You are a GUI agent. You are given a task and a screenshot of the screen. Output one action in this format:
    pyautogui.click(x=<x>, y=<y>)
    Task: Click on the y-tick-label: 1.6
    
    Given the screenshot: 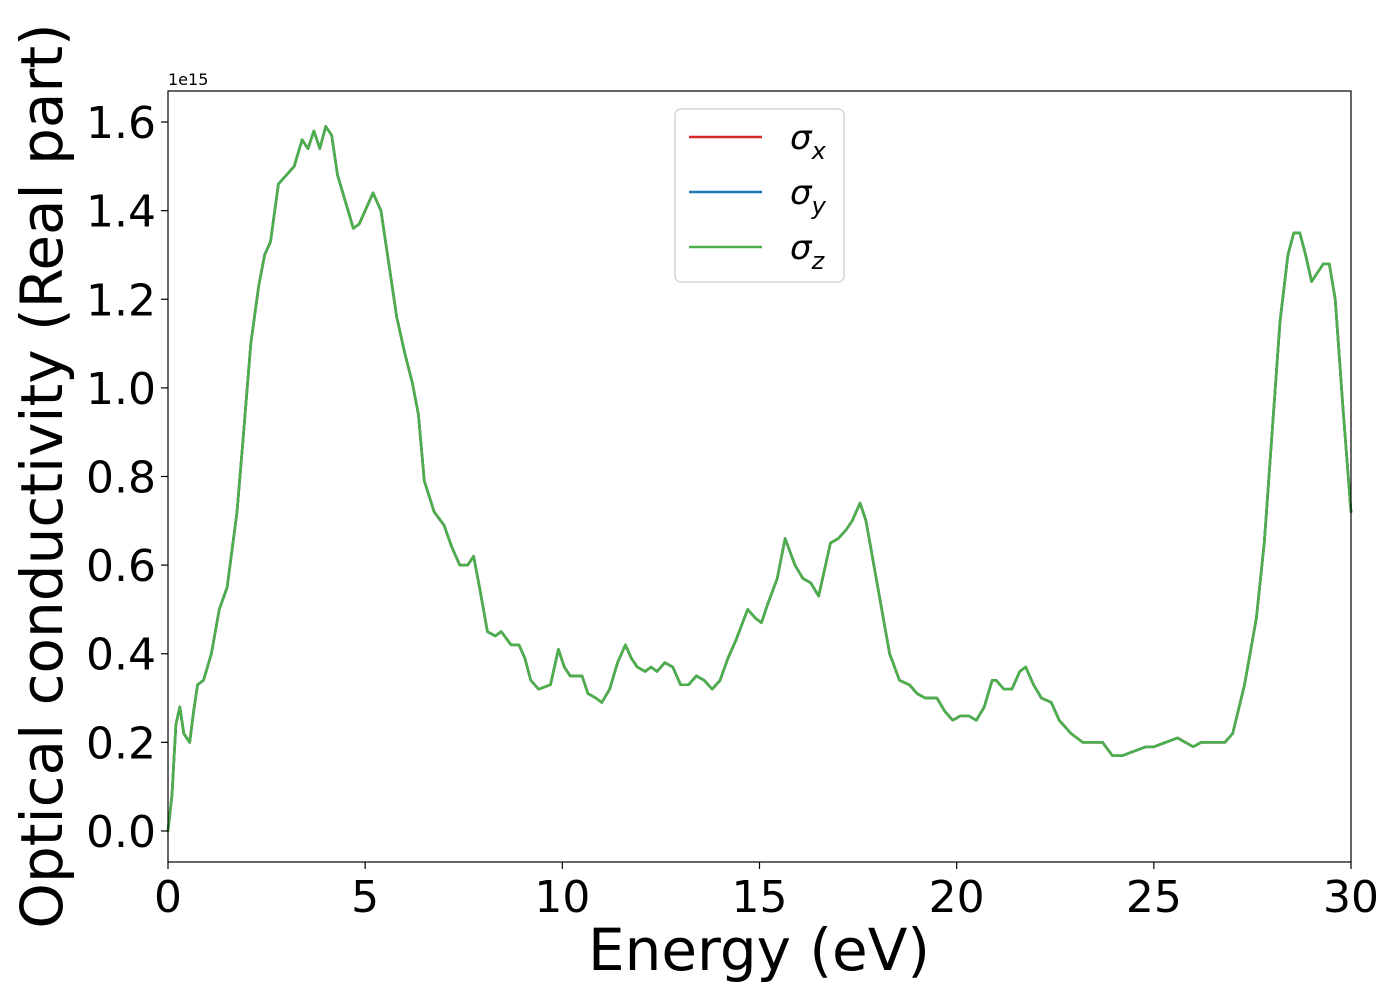 What is the action you would take?
    pyautogui.click(x=121, y=123)
    